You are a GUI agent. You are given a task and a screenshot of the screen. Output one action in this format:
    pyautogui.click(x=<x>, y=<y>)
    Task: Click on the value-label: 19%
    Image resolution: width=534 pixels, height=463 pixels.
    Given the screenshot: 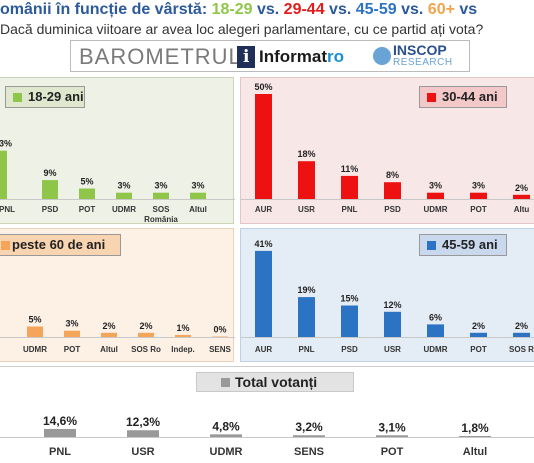 What is the action you would take?
    pyautogui.click(x=306, y=290)
    